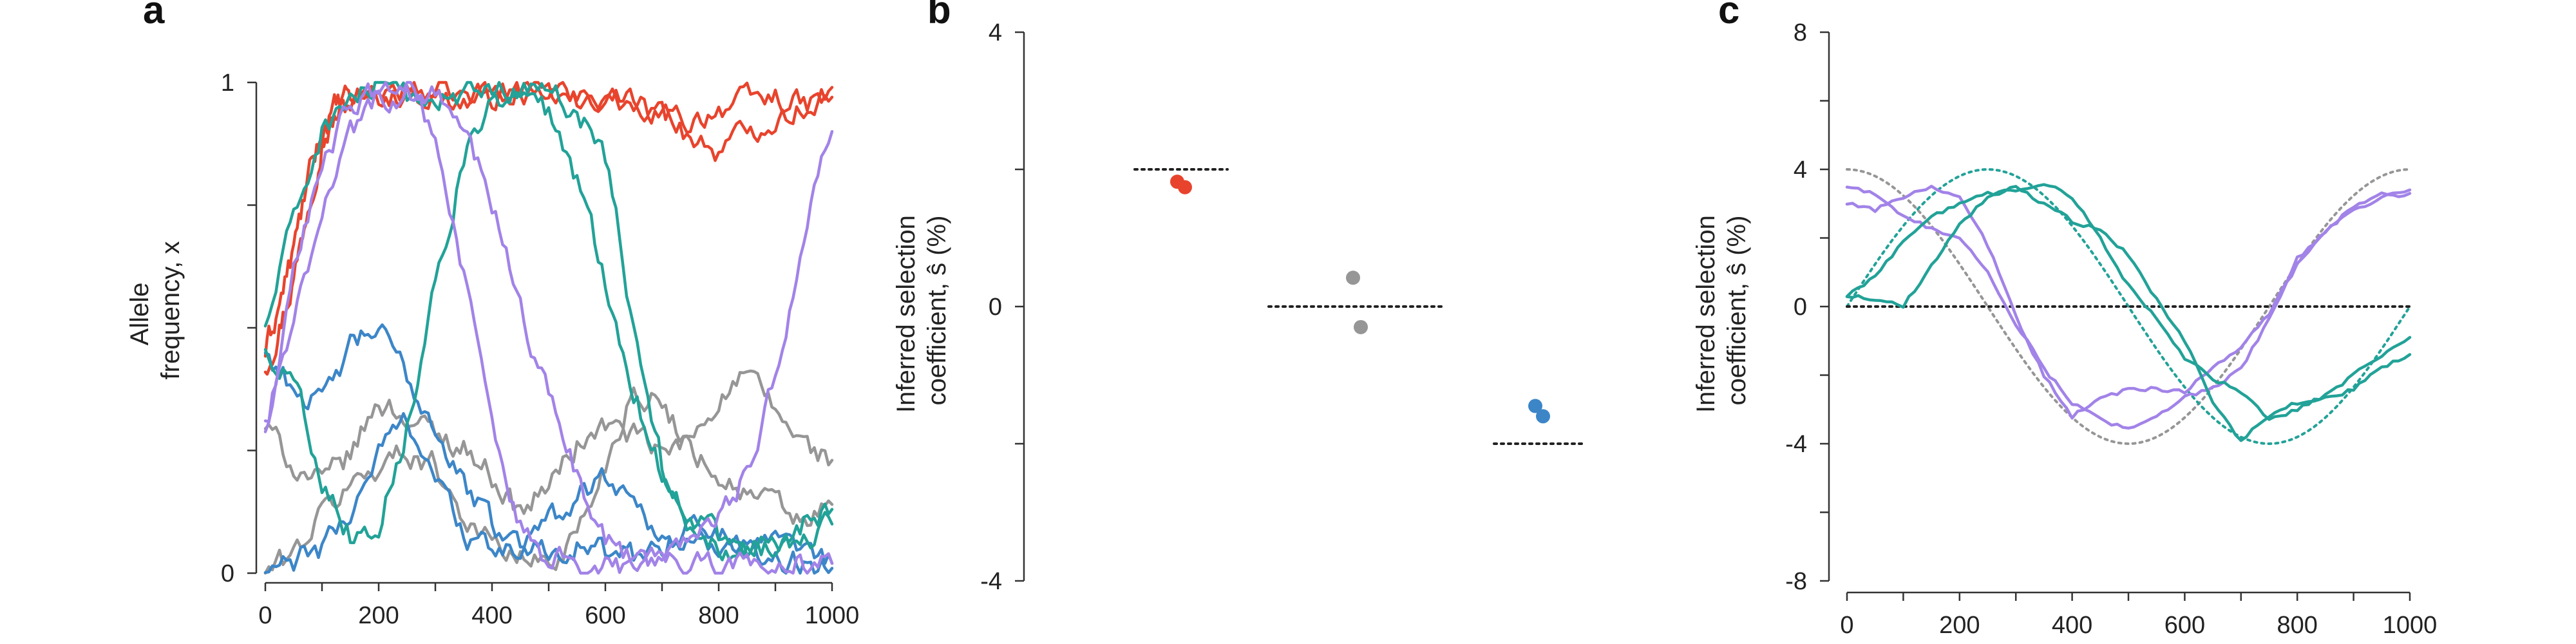  Describe the element at coordinates (227, 83) in the screenshot. I see `y-tick-label-a: 1` at that location.